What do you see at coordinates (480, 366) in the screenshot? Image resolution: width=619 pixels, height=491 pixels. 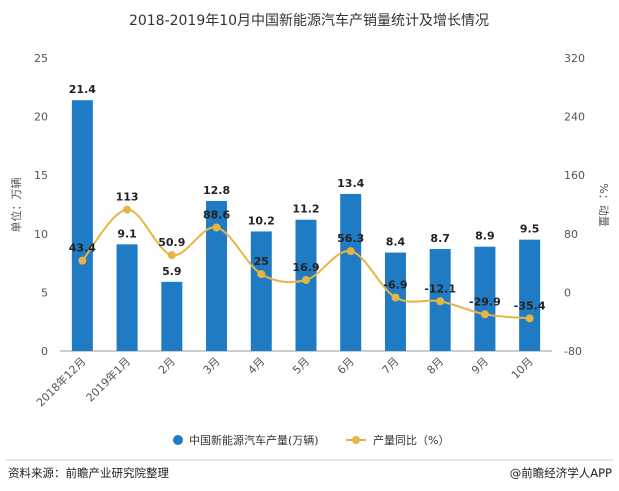 I see `x-tick-label: 9月` at bounding box center [480, 366].